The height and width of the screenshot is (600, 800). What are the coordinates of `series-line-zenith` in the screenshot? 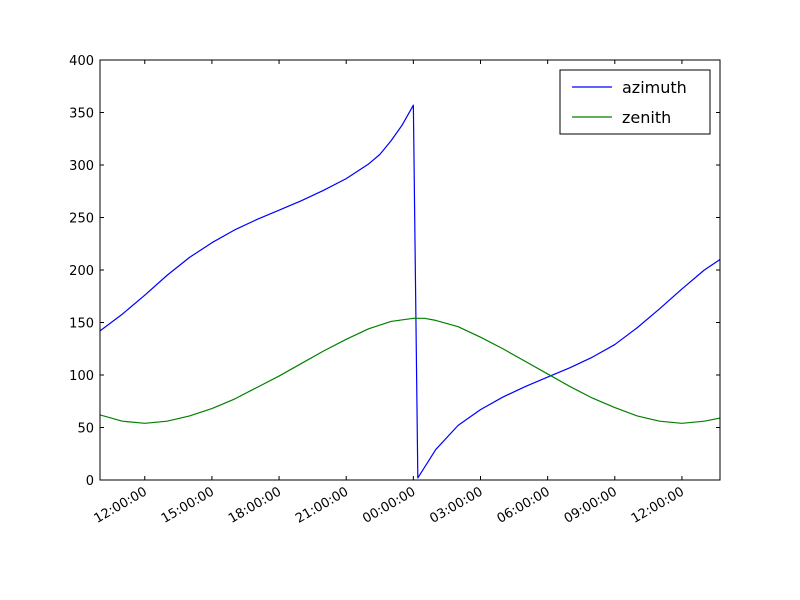 It's located at (410, 370).